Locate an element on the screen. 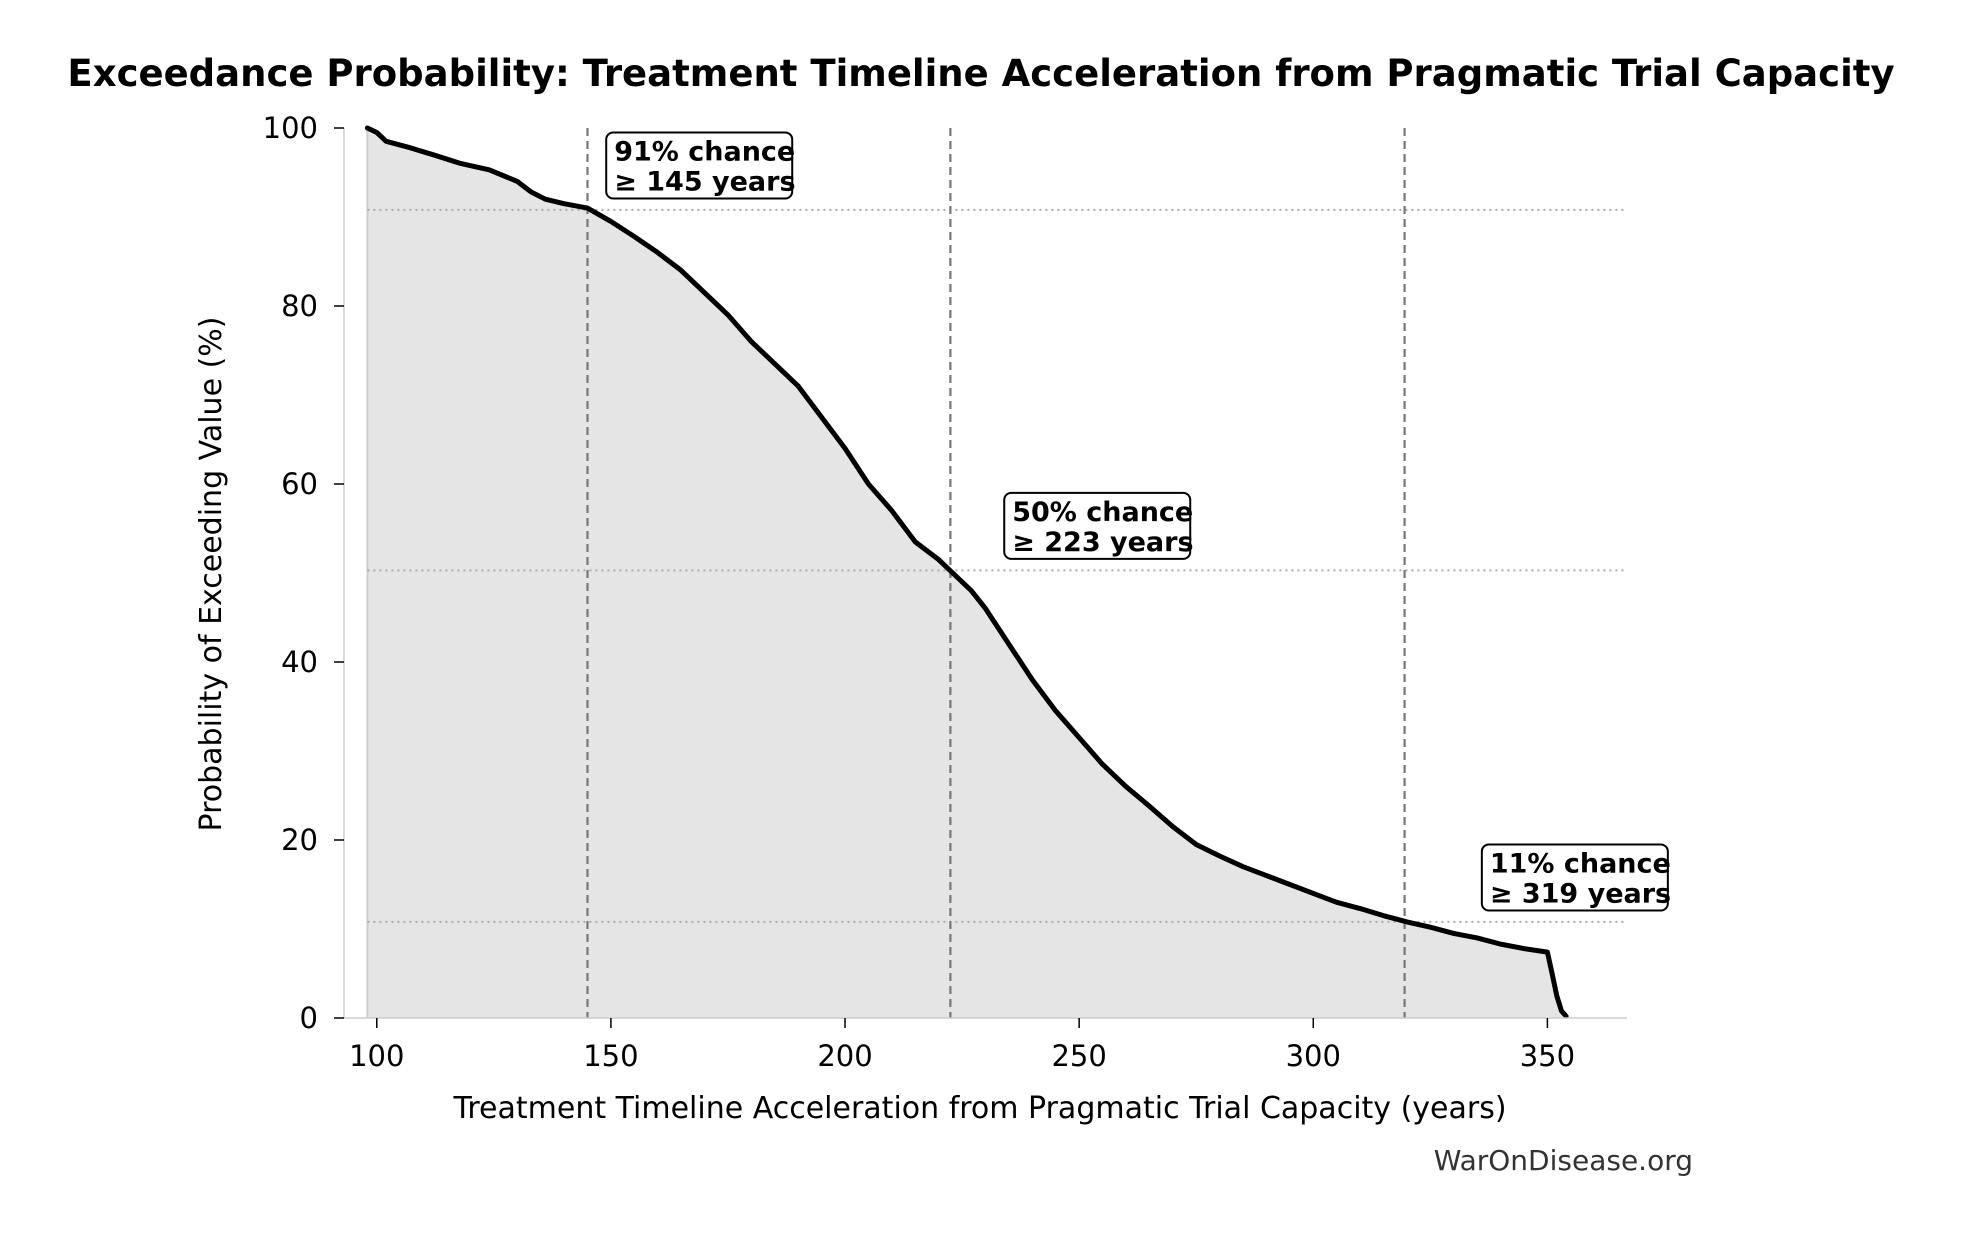  x-tick-label: 200 is located at coordinates (844, 1056).